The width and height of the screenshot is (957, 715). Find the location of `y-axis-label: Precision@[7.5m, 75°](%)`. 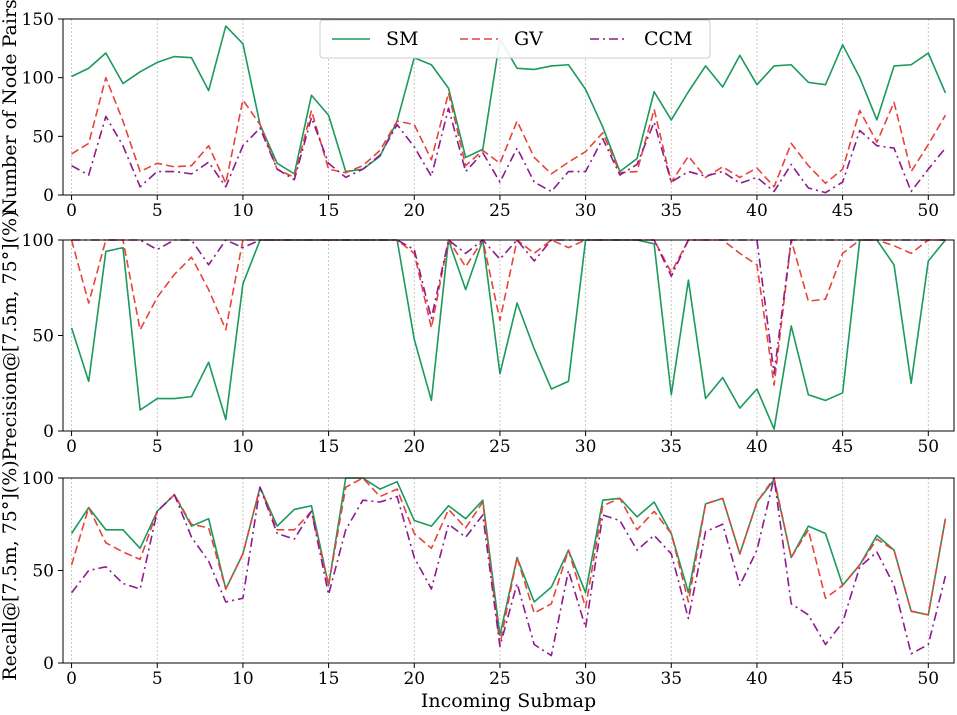

y-axis-label: Precision@[7.5m, 75°](%) is located at coordinates (10, 335).